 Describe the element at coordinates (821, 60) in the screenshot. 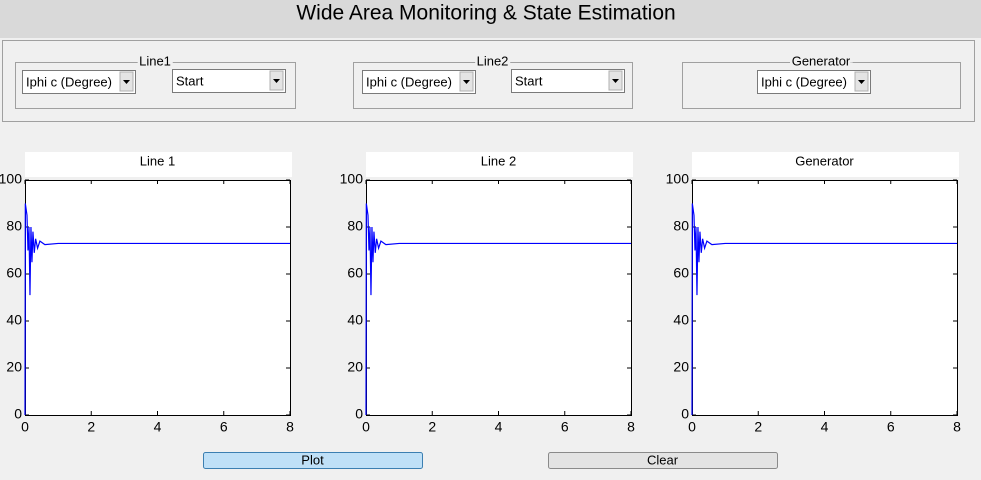

I see `group-label: Generator` at that location.